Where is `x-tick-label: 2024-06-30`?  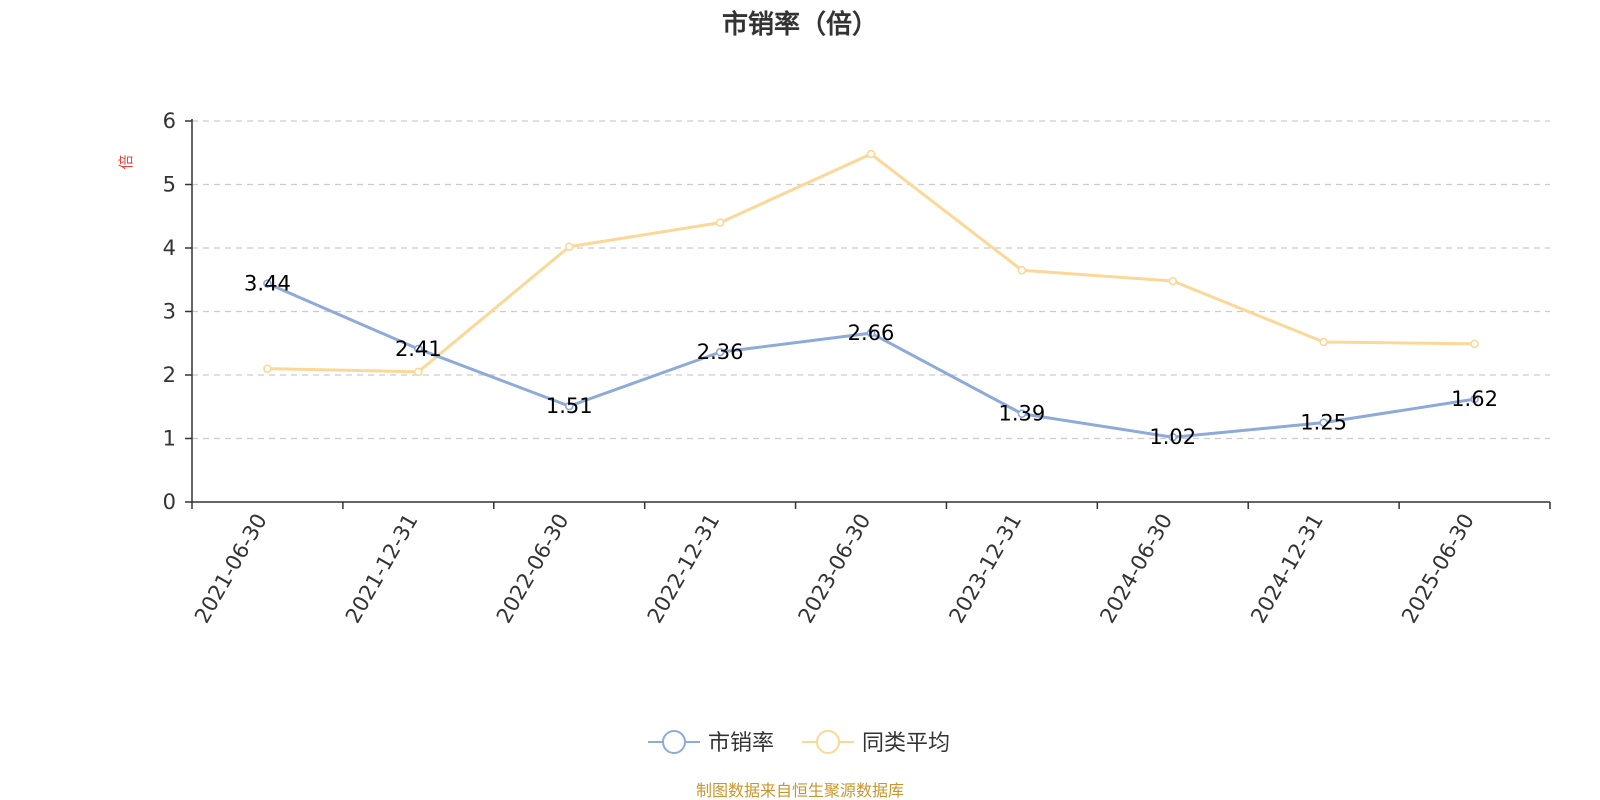 x-tick-label: 2024-06-30 is located at coordinates (1136, 569).